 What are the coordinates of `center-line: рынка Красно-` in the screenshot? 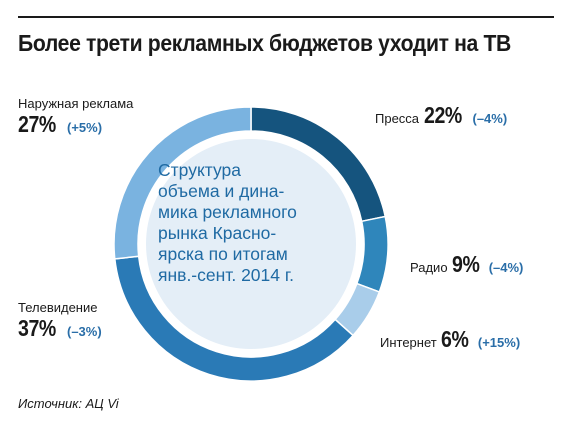 It's located at (217, 233).